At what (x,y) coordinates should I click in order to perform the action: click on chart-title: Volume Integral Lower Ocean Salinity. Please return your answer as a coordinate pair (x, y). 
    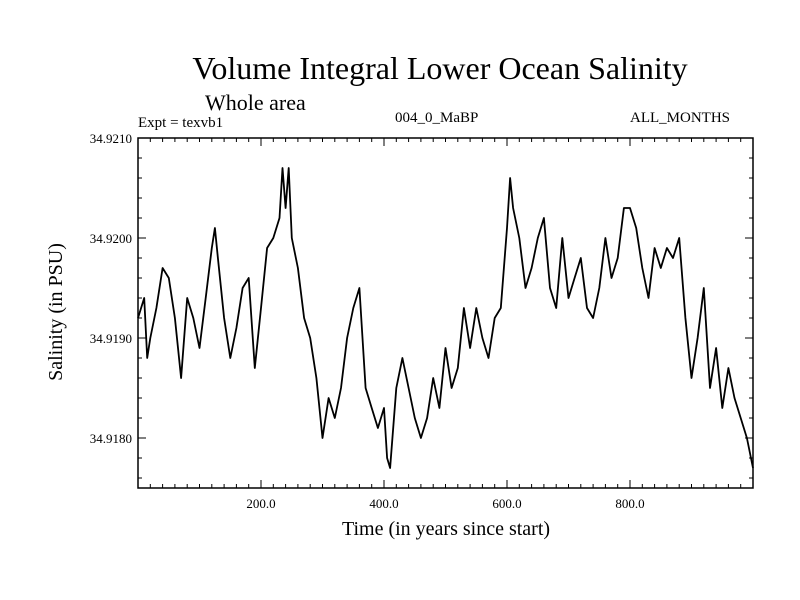
    Looking at the image, I should click on (440, 68).